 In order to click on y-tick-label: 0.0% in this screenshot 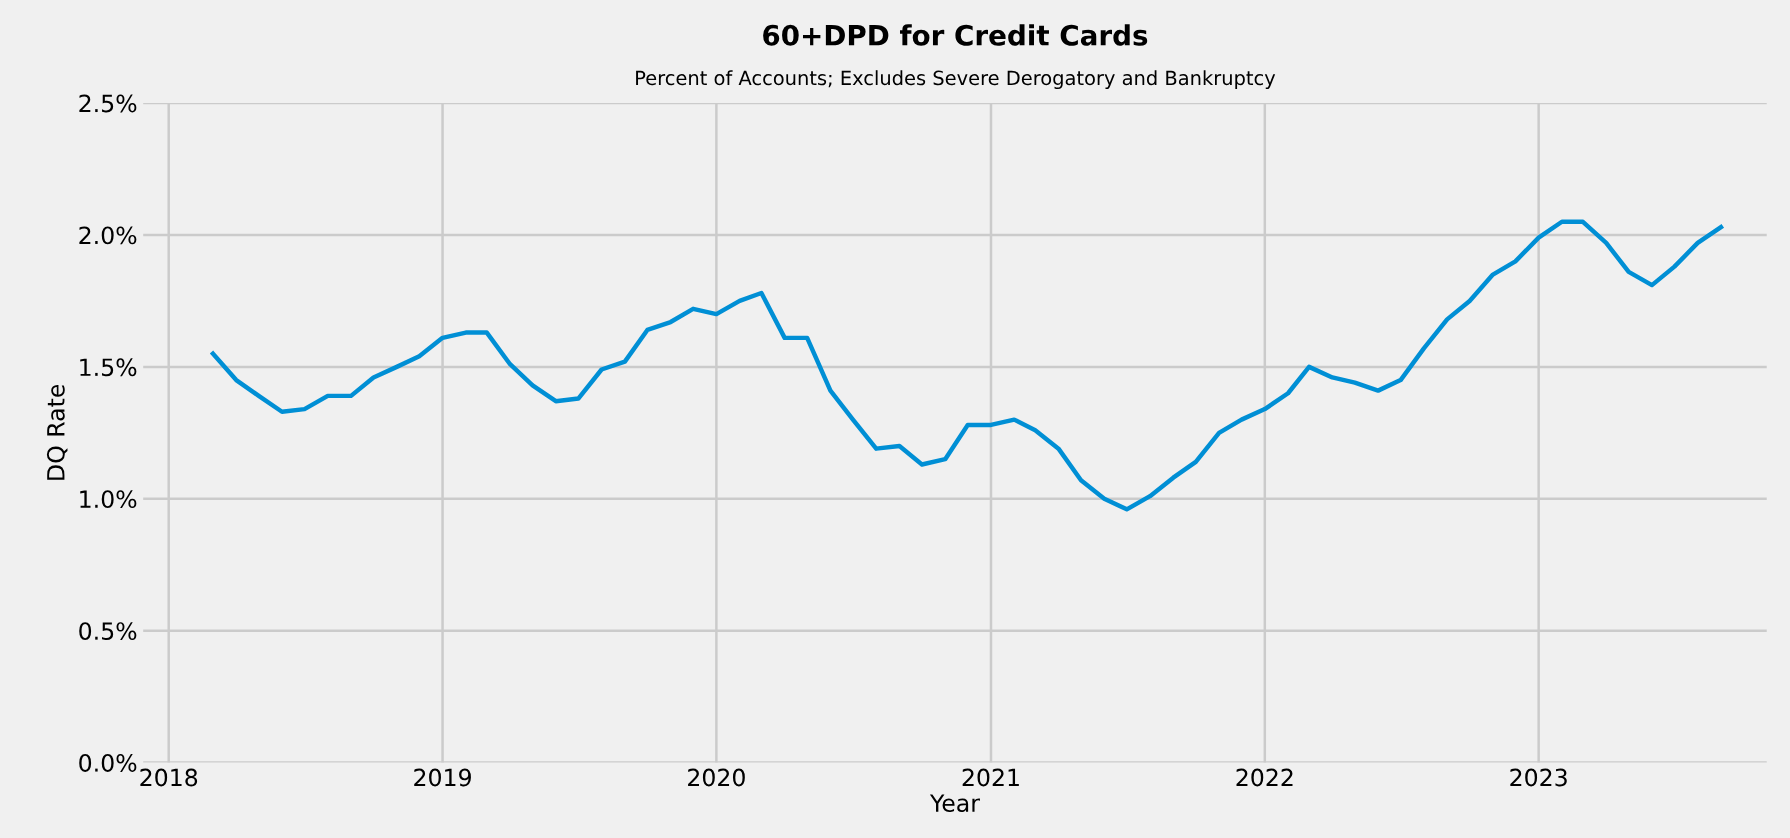, I will do `click(108, 763)`.